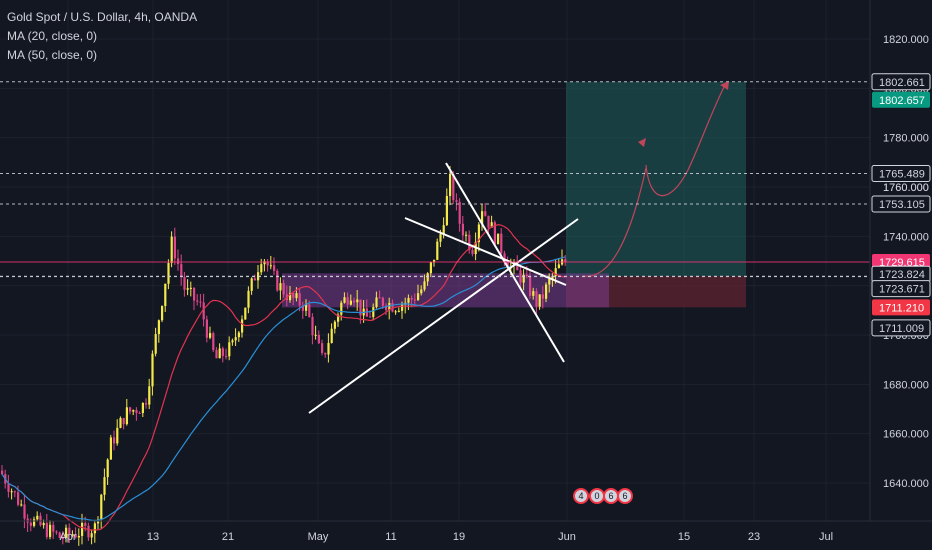  What do you see at coordinates (684, 537) in the screenshot?
I see `x-tick-label: 15` at bounding box center [684, 537].